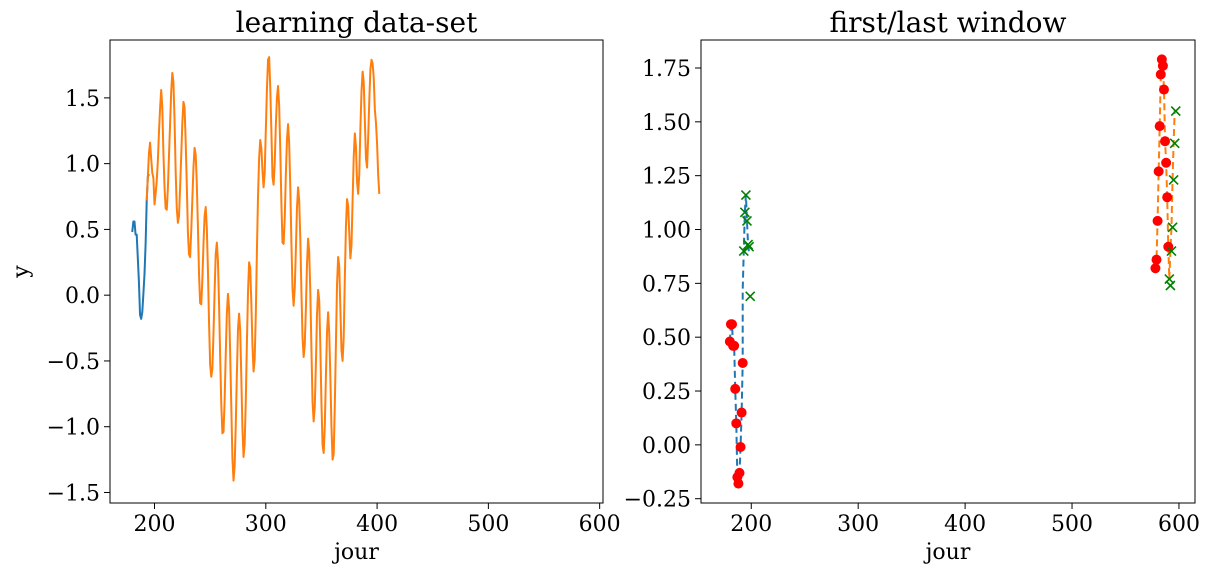  I want to click on window-2-dashed-line, so click(1165, 169).